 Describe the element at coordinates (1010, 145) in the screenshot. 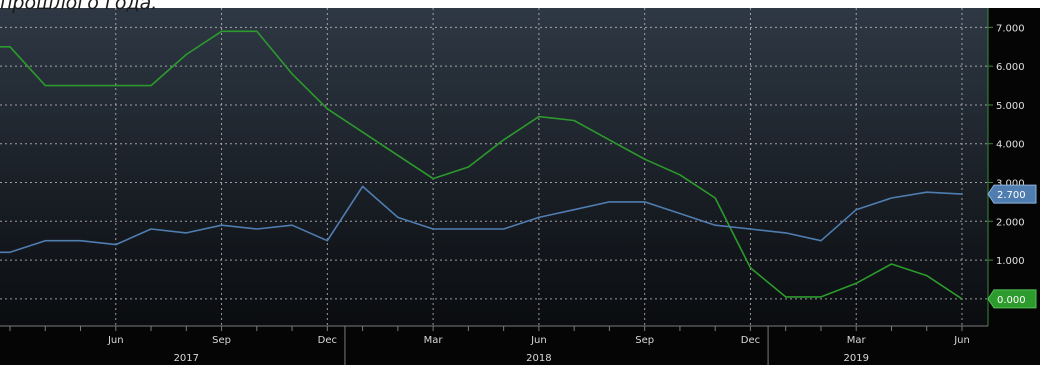

I see `y-tick-label: 4.000` at that location.